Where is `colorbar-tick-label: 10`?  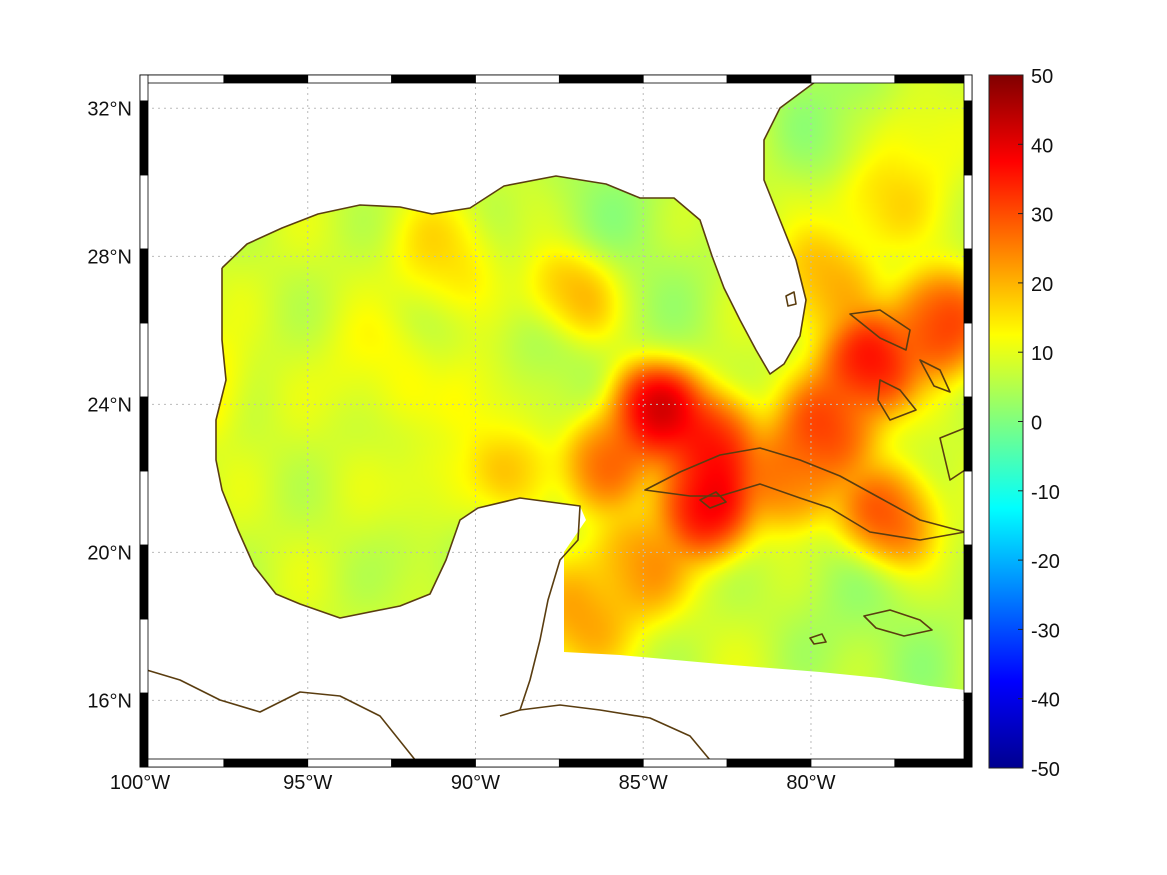
colorbar-tick-label: 10 is located at coordinates (1042, 354).